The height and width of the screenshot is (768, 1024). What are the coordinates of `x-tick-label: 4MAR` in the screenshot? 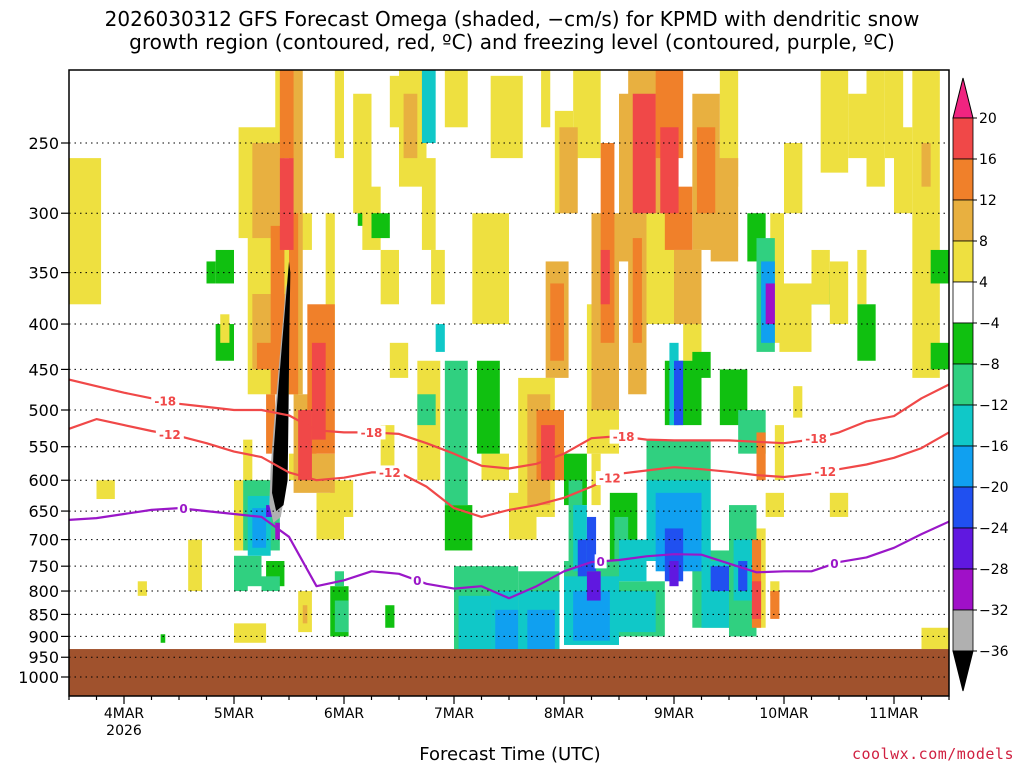 It's located at (124, 714).